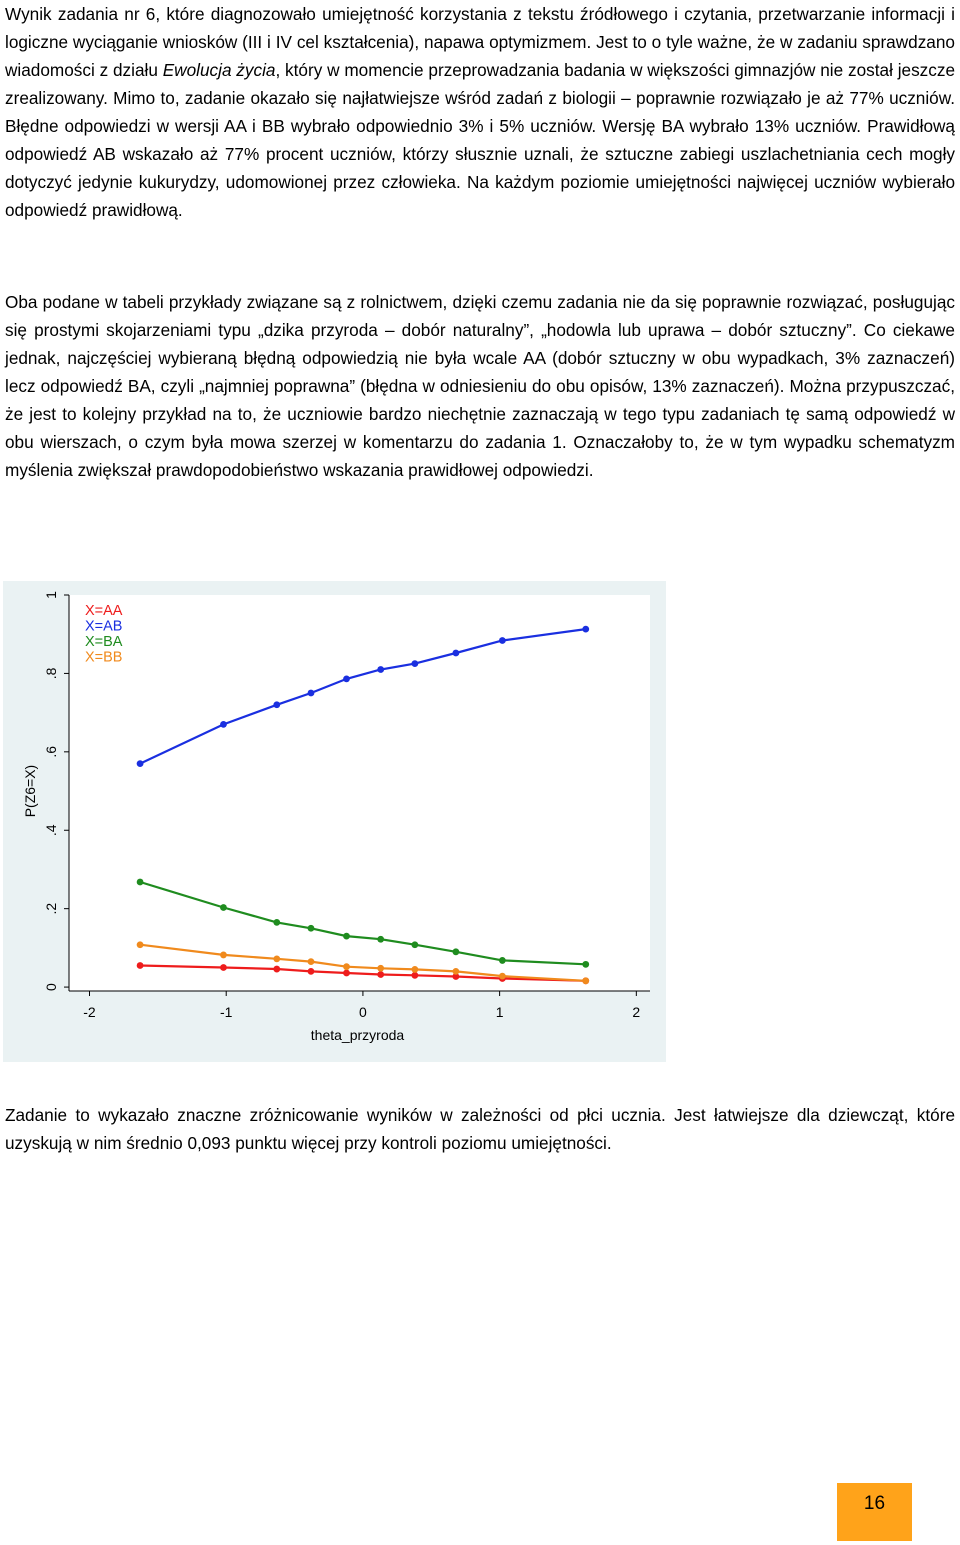  What do you see at coordinates (358, 1035) in the screenshot?
I see `x-axis-title: theta_przyroda` at bounding box center [358, 1035].